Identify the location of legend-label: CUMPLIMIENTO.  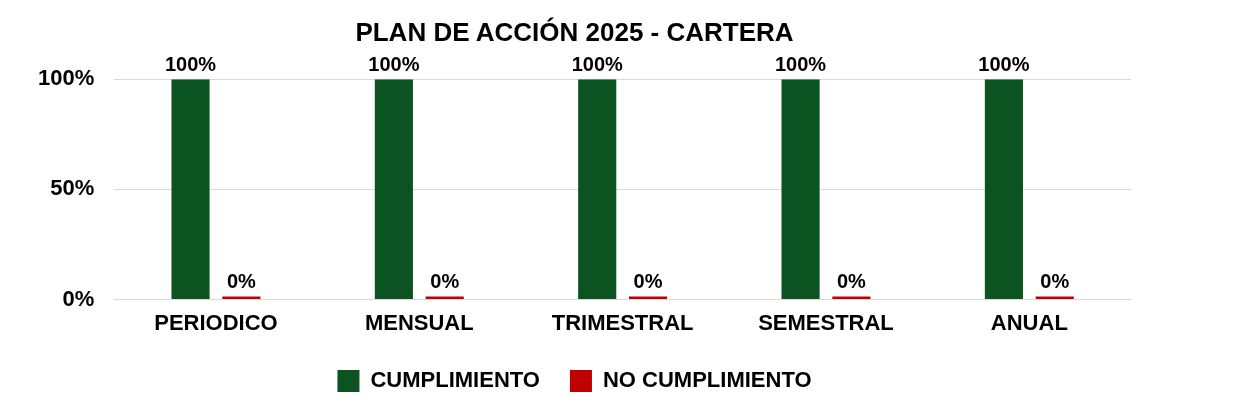
(455, 380).